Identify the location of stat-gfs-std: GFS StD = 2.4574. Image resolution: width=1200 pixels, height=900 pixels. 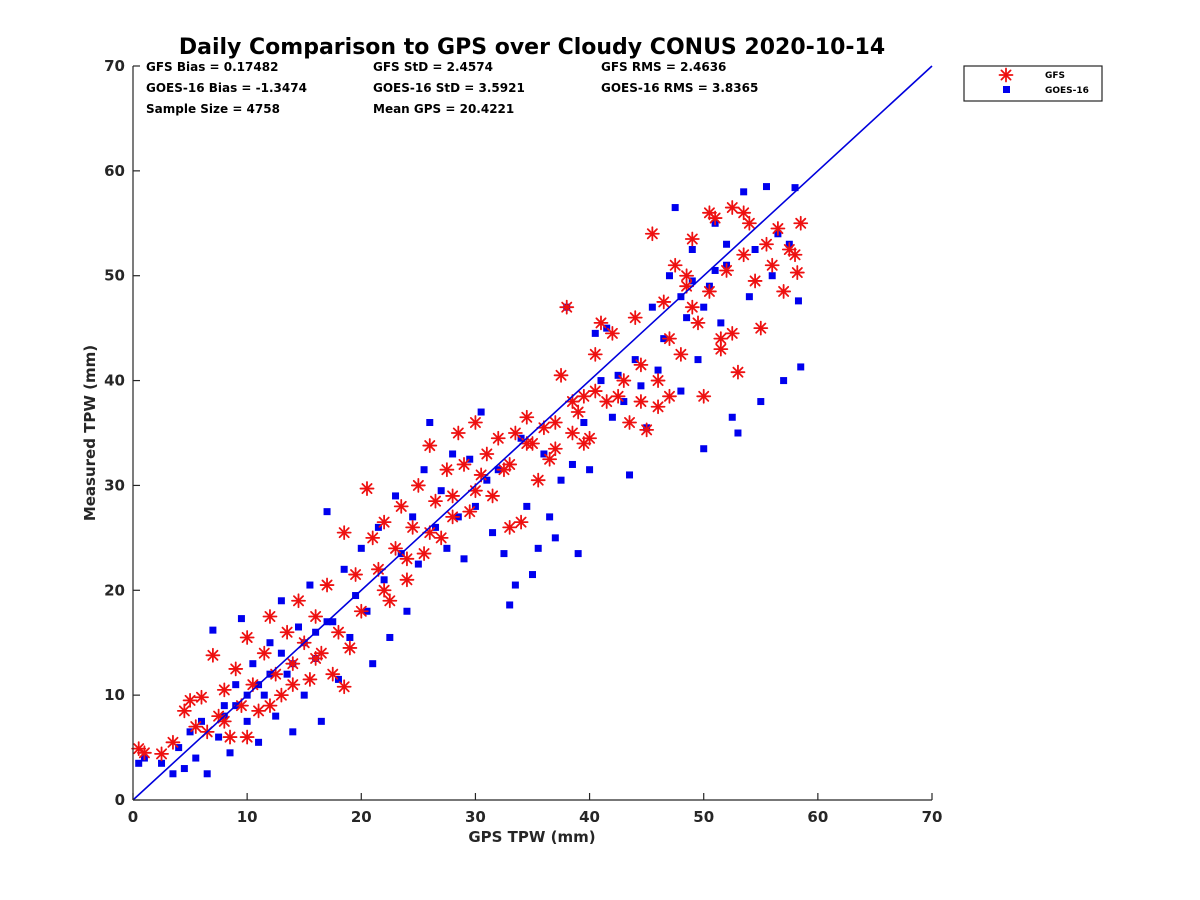
(433, 67).